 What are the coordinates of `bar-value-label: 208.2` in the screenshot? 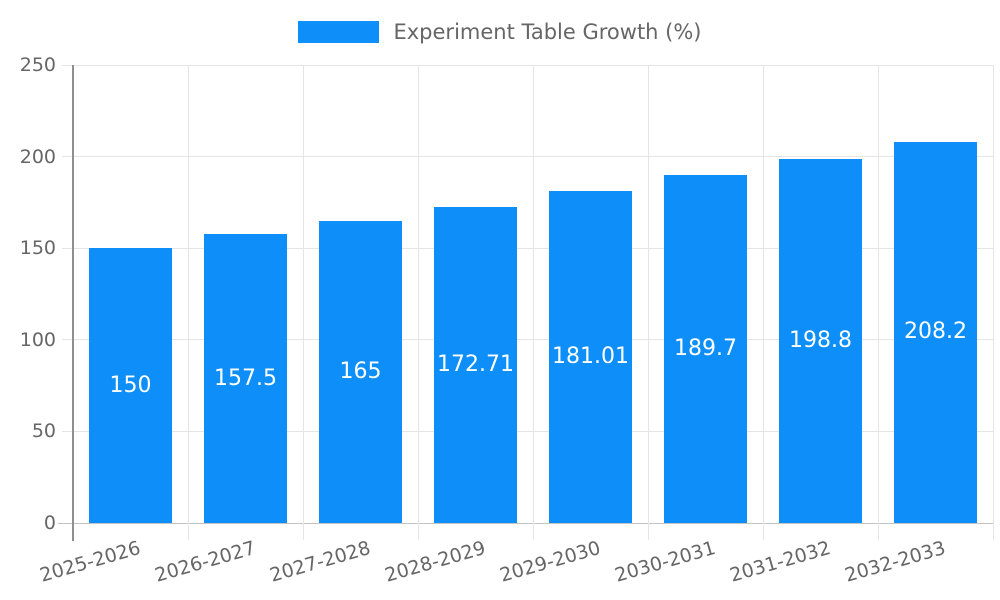 It's located at (935, 331).